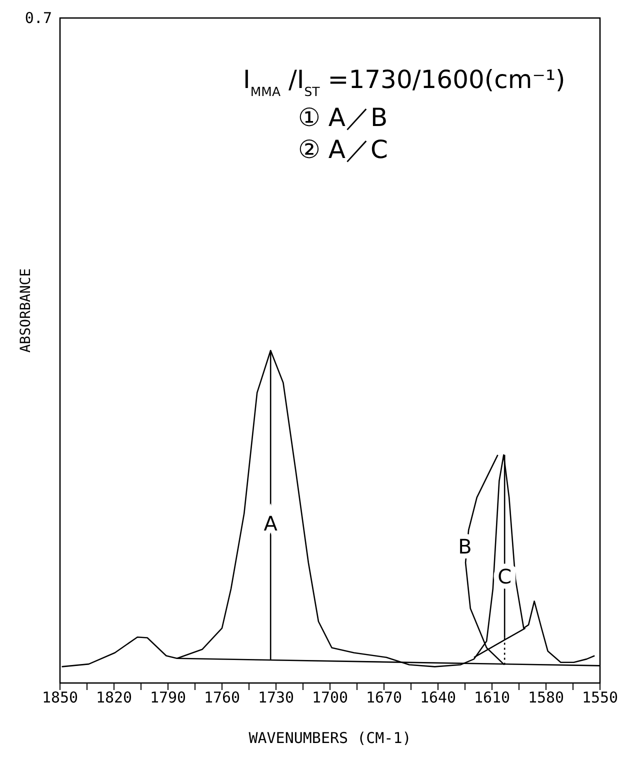 This screenshot has width=626, height=761. What do you see at coordinates (600, 697) in the screenshot?
I see `x-tick-label: 1550` at bounding box center [600, 697].